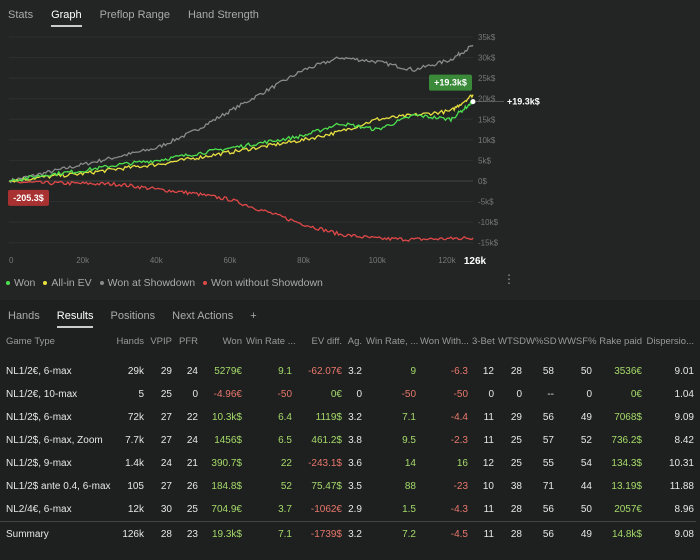 The height and width of the screenshot is (560, 700). What do you see at coordinates (541, 341) in the screenshot?
I see `column-header: W%SD` at bounding box center [541, 341].